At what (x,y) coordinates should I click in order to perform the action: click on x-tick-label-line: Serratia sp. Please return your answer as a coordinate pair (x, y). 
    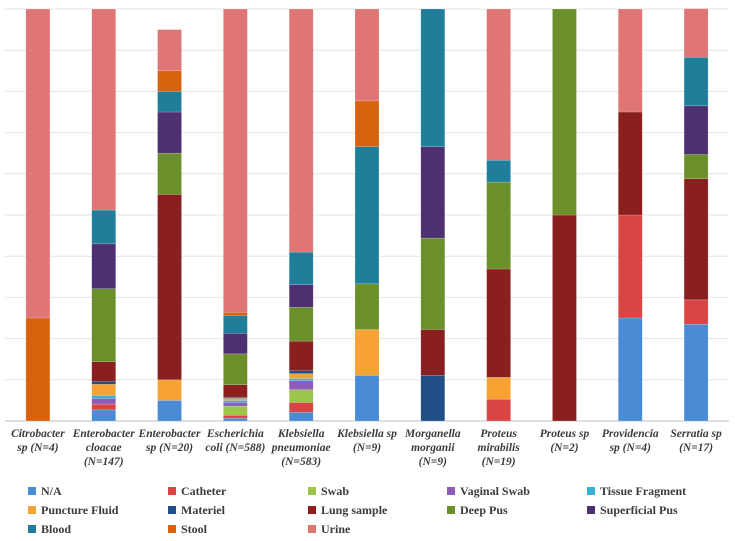
    Looking at the image, I should click on (696, 434).